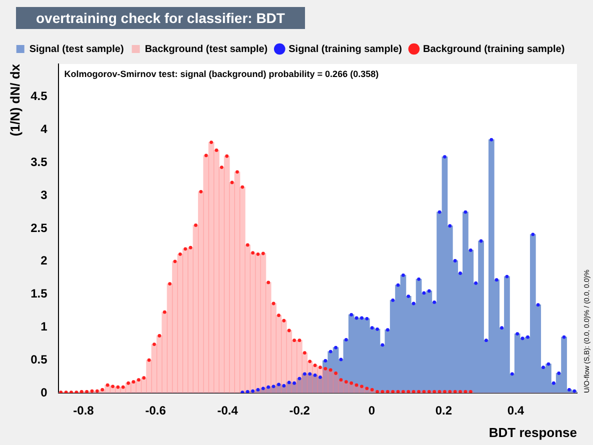  I want to click on y-tick-label: 3.5, so click(39, 162).